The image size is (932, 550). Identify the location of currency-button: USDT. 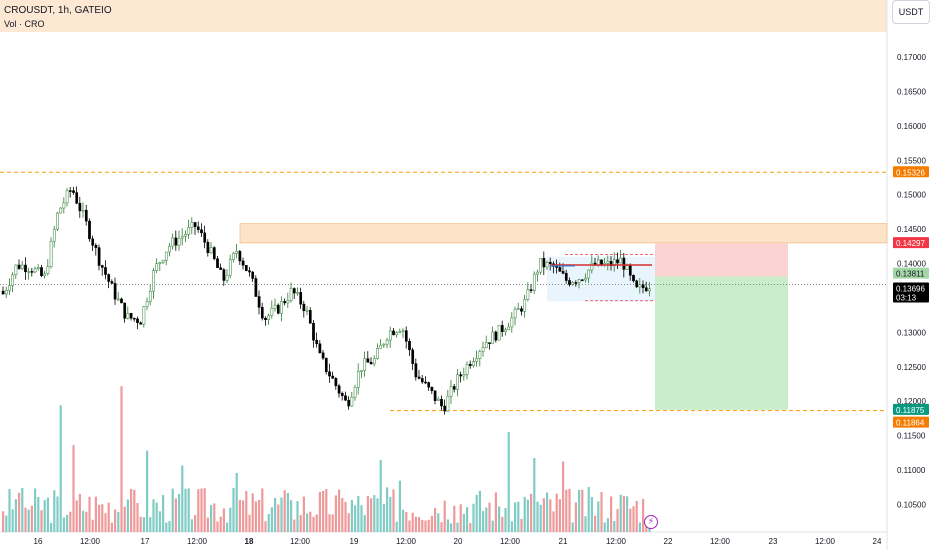
(911, 12).